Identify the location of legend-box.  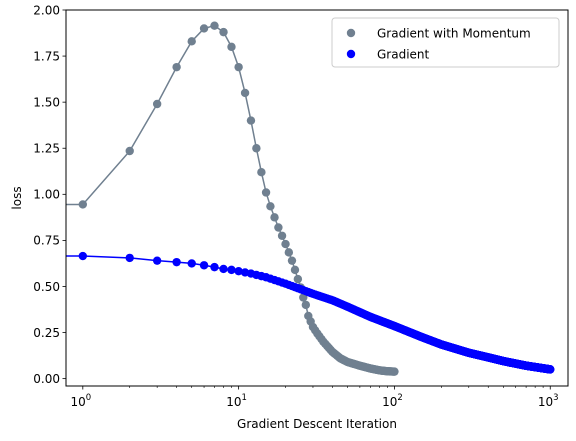
(445, 42).